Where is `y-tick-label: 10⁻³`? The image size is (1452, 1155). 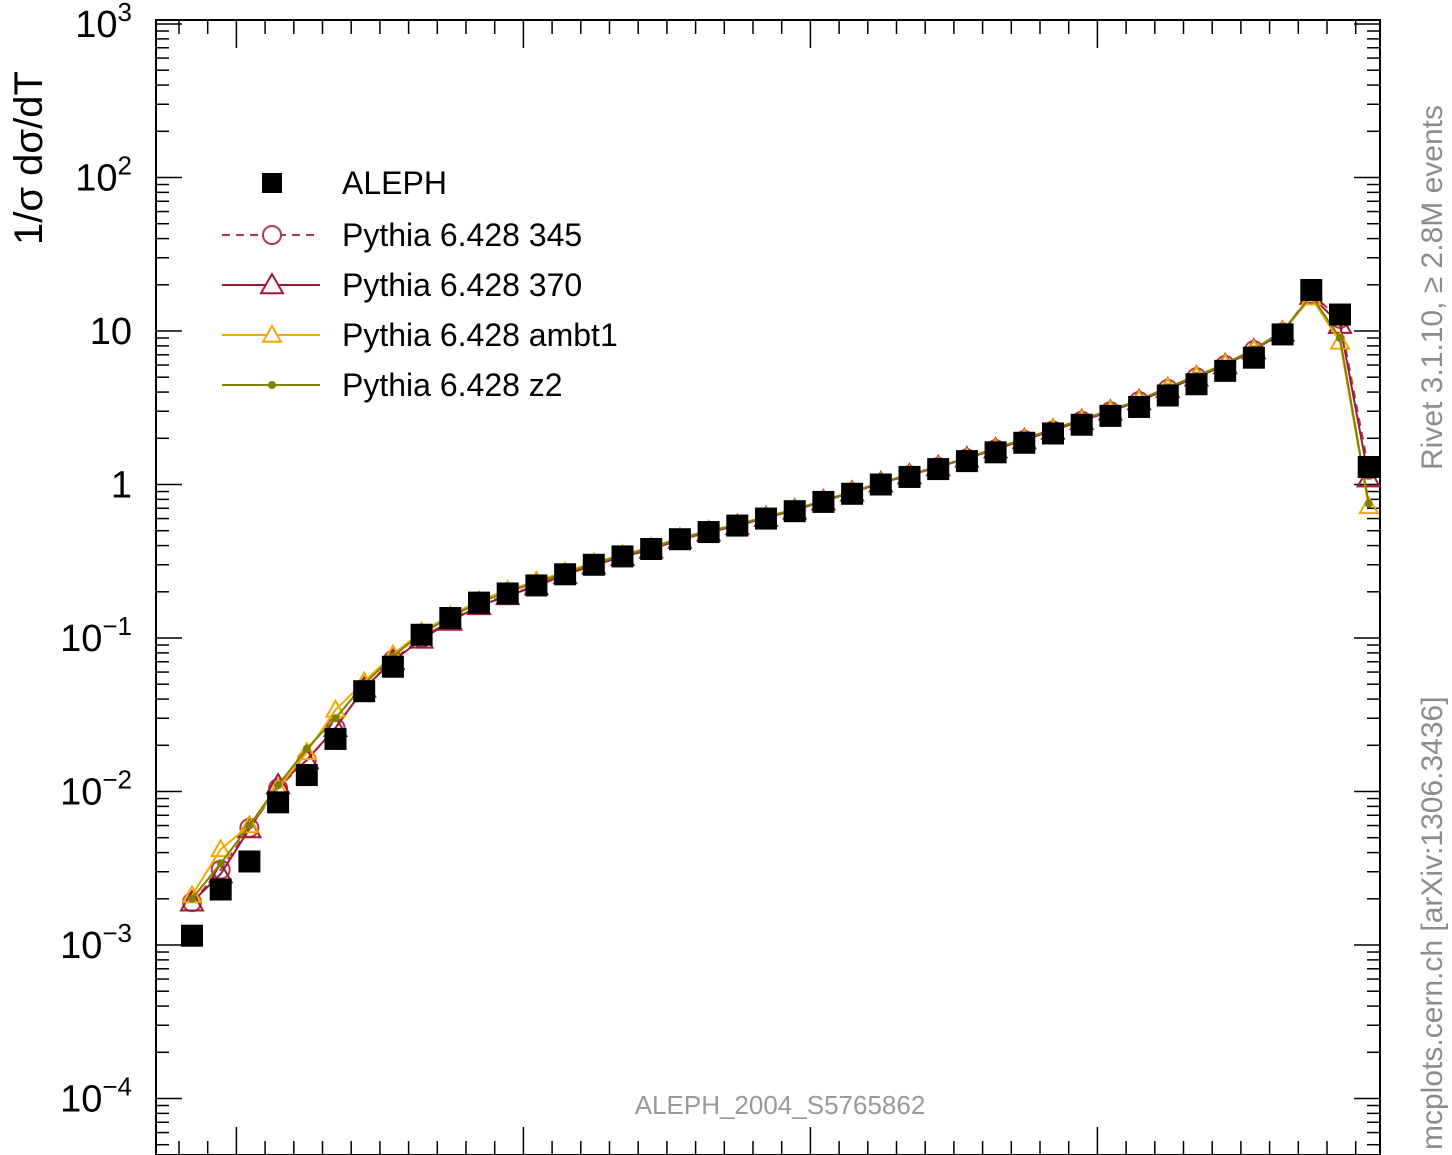 y-tick-label: 10⁻³ is located at coordinates (96, 942).